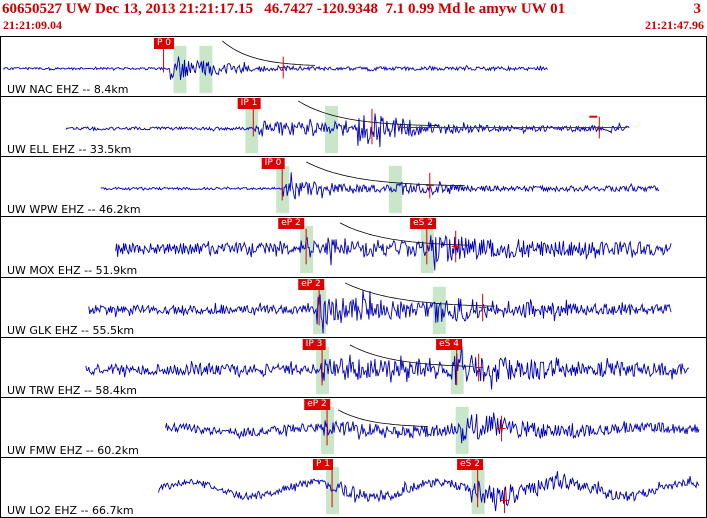 Image resolution: width=707 pixels, height=518 pixels. I want to click on trace-panel: UW ELL EHZ -- 33.5km IP 1, so click(353, 126).